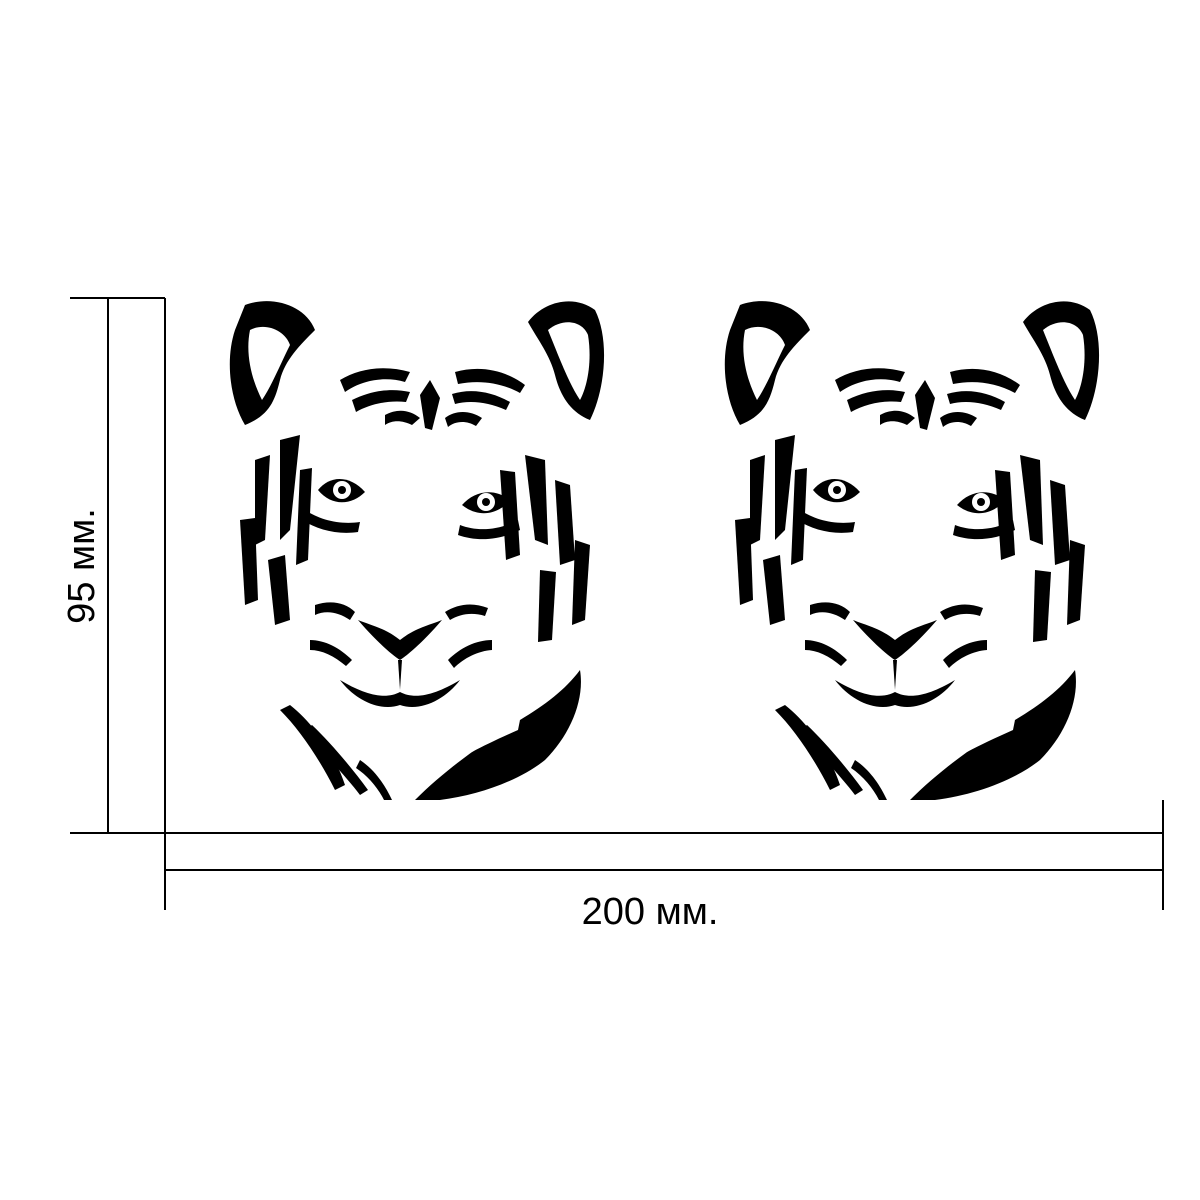 This screenshot has height=1200, width=1200. Describe the element at coordinates (82, 566) in the screenshot. I see `height-label: 95 мм.` at that location.